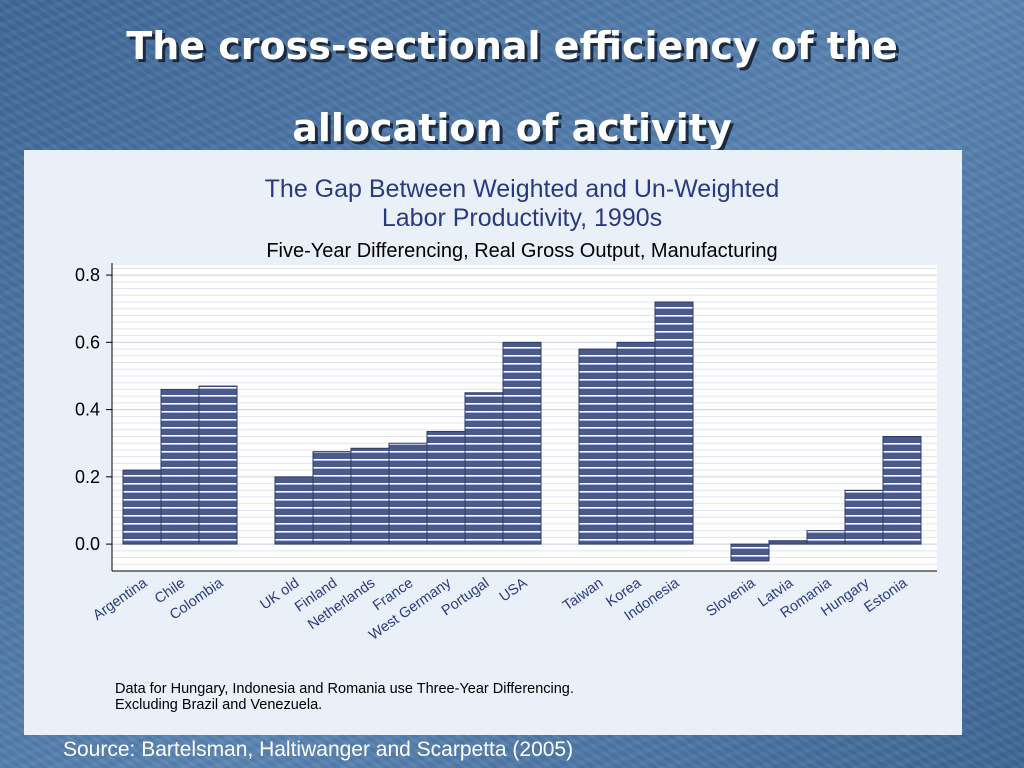 The width and height of the screenshot is (1024, 768). I want to click on y-tick-label: 0.8, so click(87, 275).